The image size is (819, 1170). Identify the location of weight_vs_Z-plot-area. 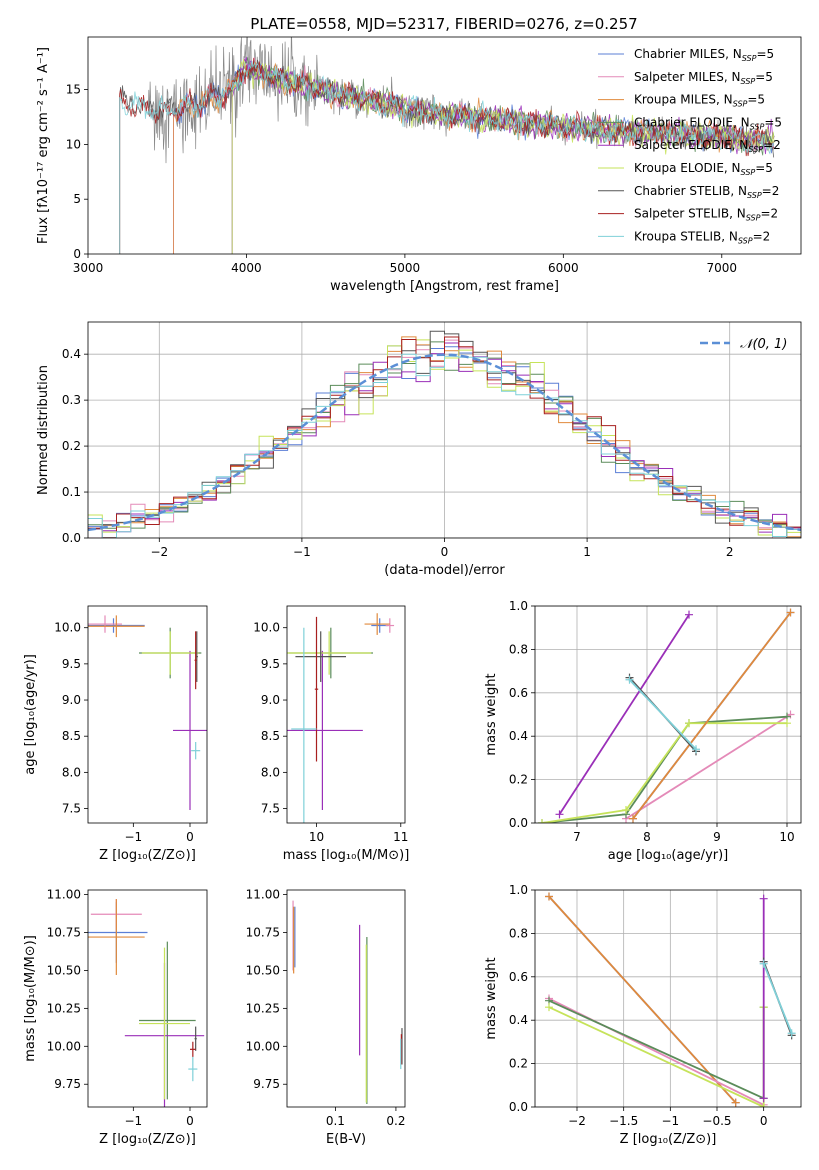
(668, 998).